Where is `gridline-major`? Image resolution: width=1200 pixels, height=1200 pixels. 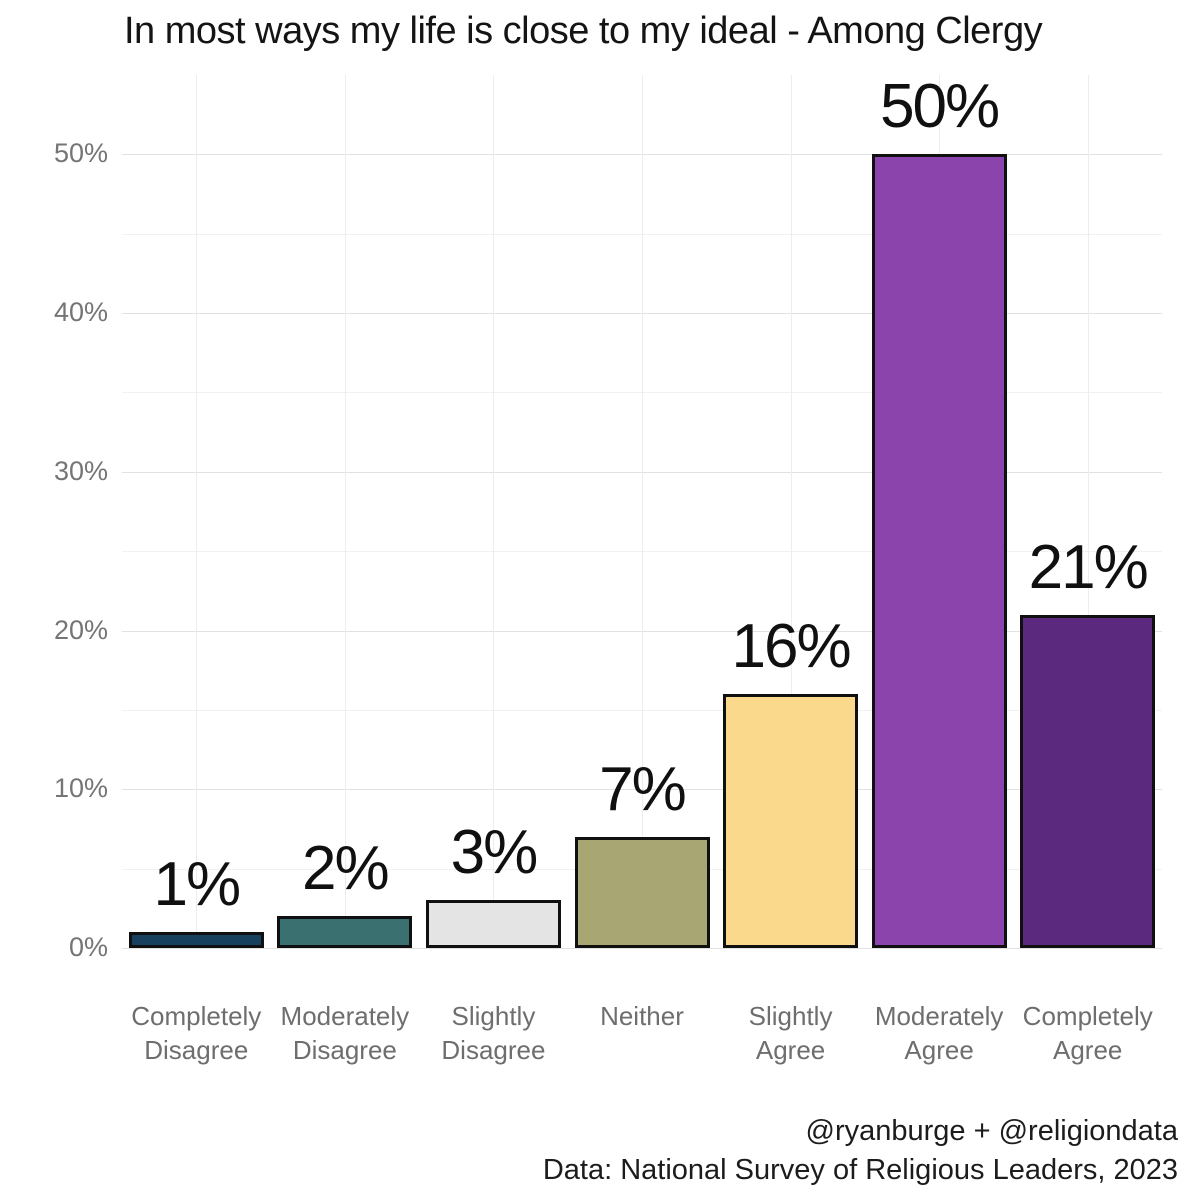 gridline-major is located at coordinates (642, 948).